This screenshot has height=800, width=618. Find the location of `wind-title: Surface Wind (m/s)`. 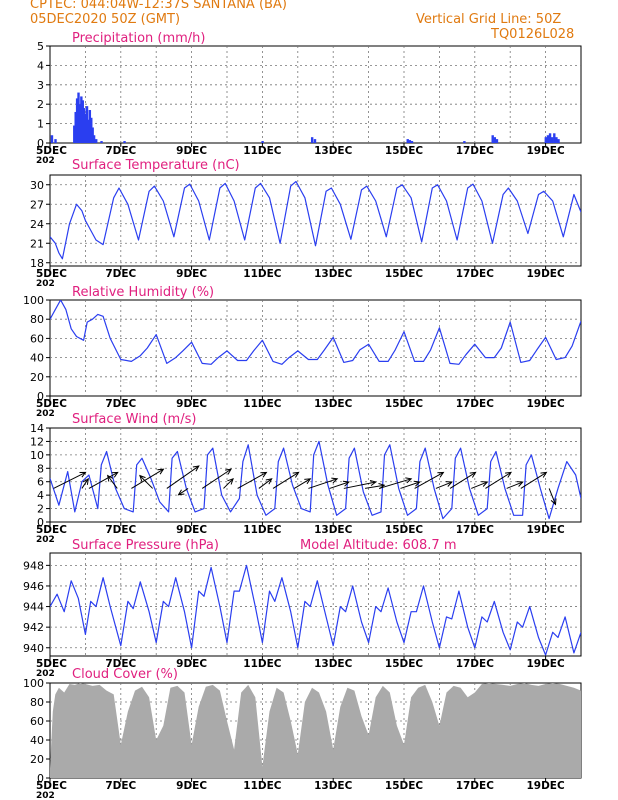

wind-title: Surface Wind (m/s) is located at coordinates (134, 419).